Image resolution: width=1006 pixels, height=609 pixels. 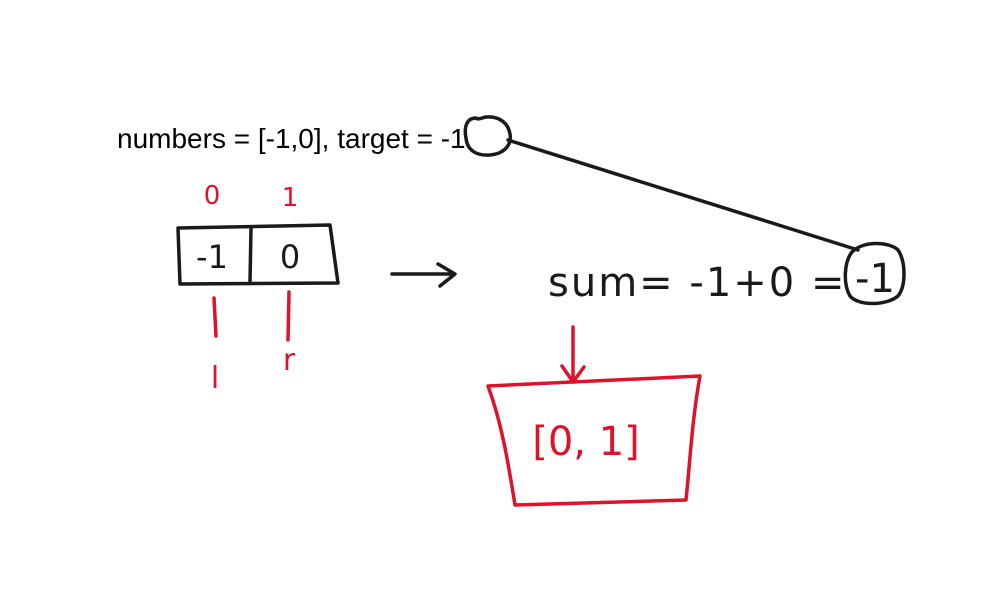 What do you see at coordinates (683, 195) in the screenshot?
I see `connector-line` at bounding box center [683, 195].